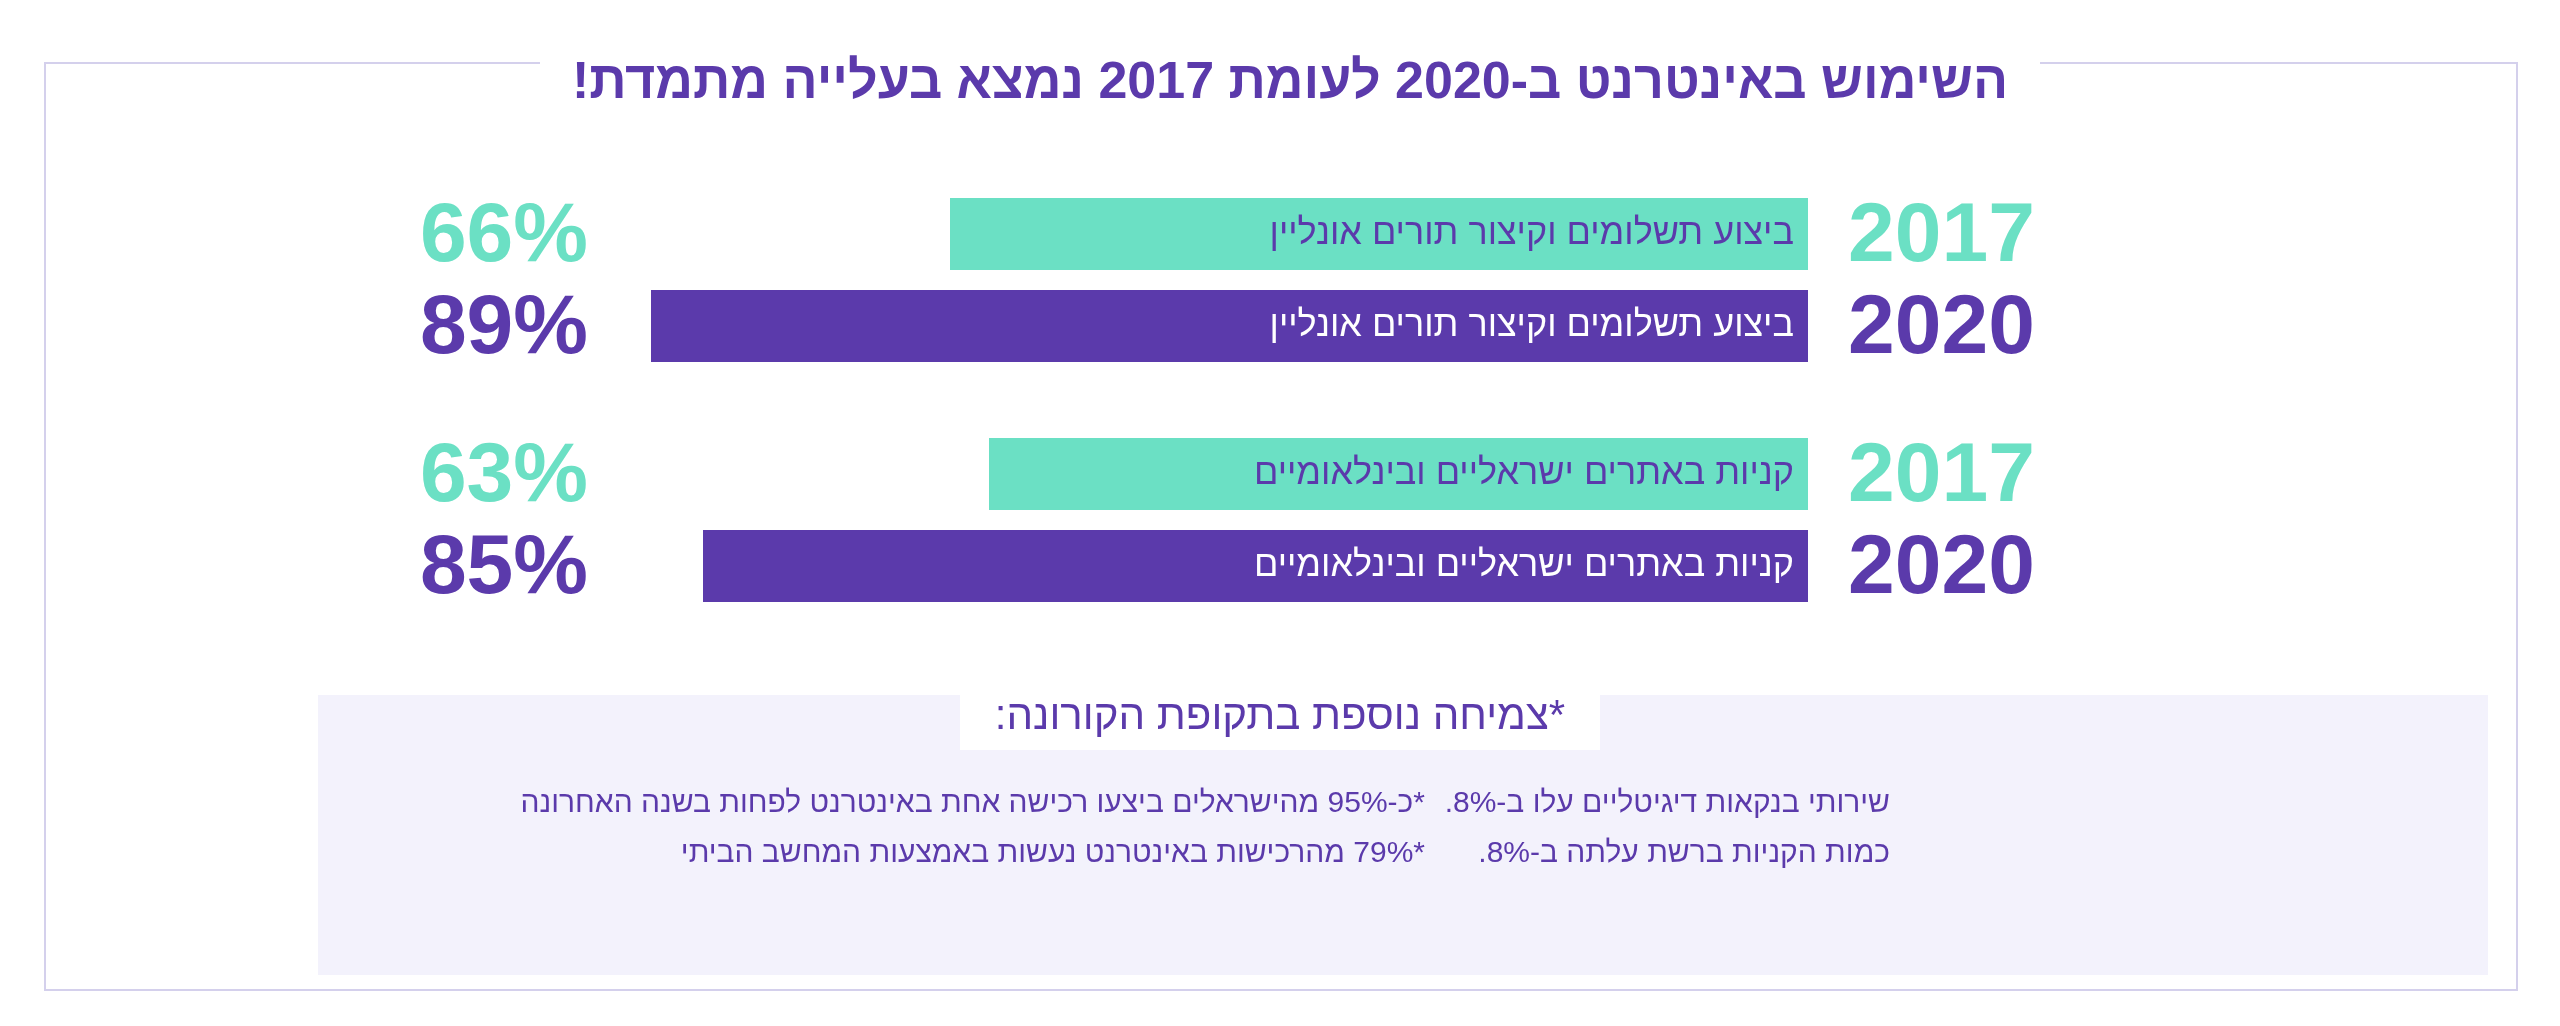  Describe the element at coordinates (1941, 324) in the screenshot. I see `series-label: 2020` at that location.